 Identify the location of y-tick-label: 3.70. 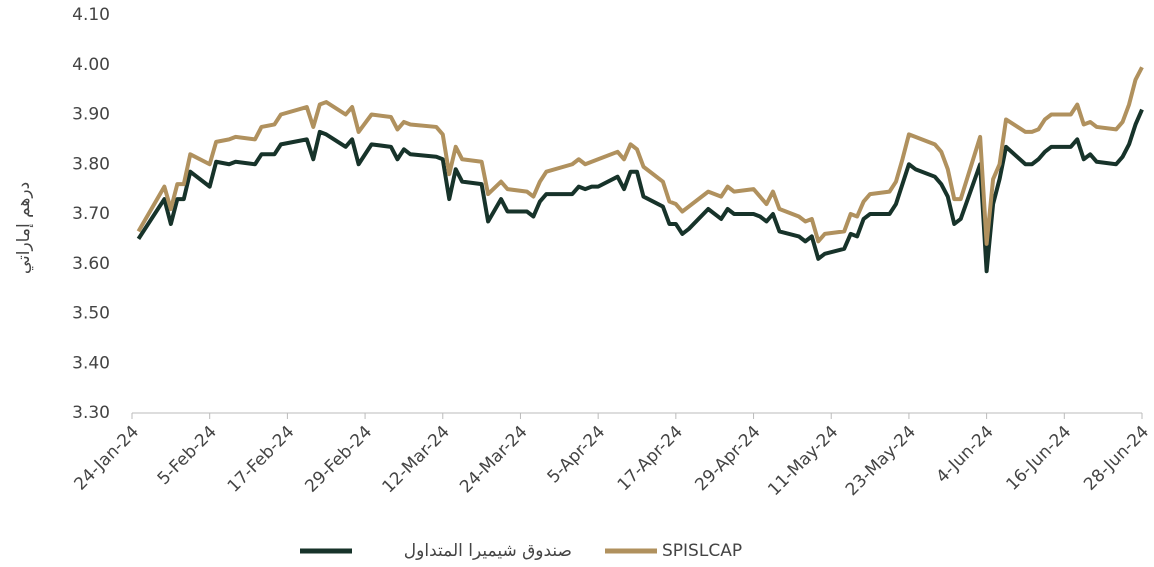
(91, 214).